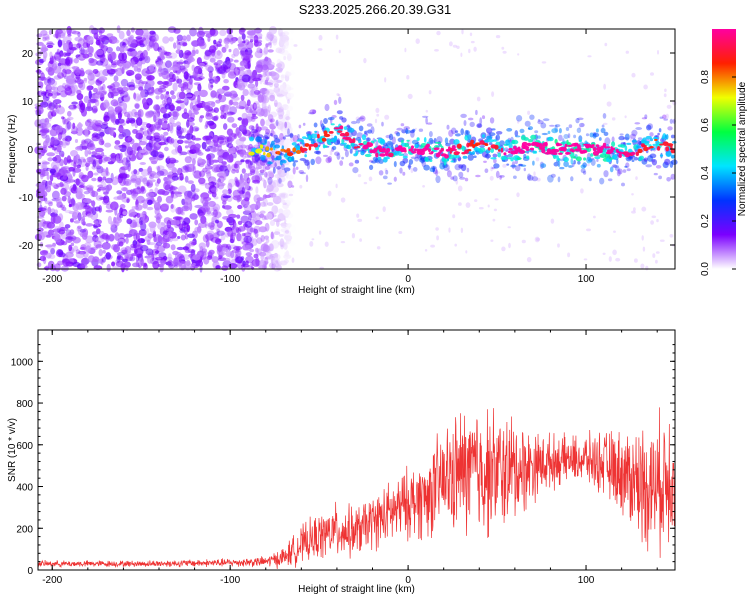 The width and height of the screenshot is (750, 600). Describe the element at coordinates (30, 150) in the screenshot. I see `y-tick-label: 0` at that location.